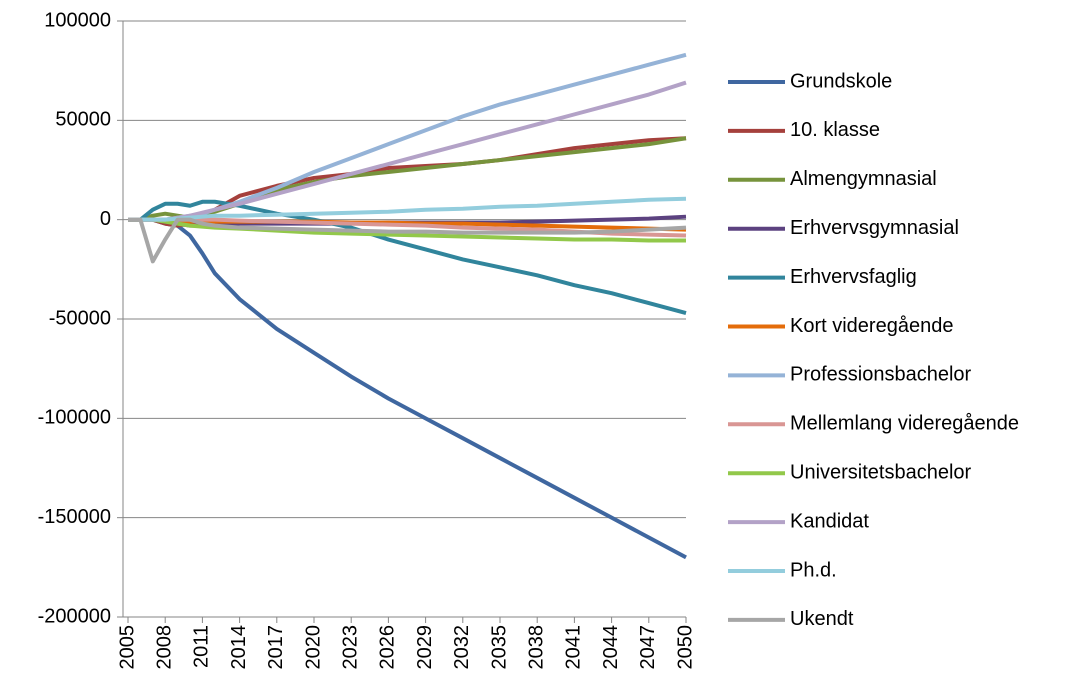  Describe the element at coordinates (904, 424) in the screenshot. I see `legend-label: Mellemlang videregående` at that location.